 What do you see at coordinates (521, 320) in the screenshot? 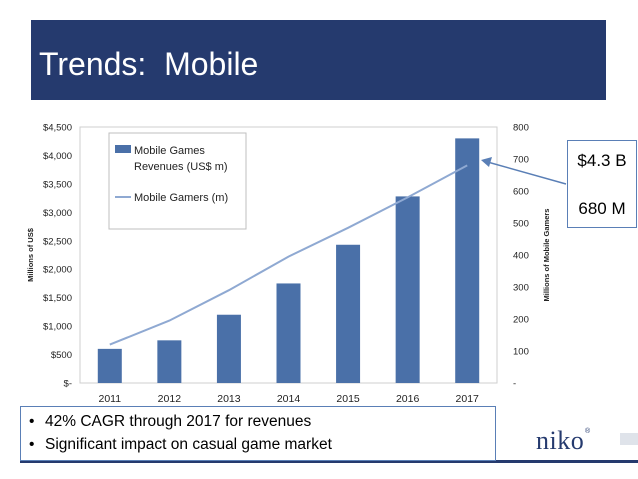
I see `y2-tick-label: 200` at bounding box center [521, 320].